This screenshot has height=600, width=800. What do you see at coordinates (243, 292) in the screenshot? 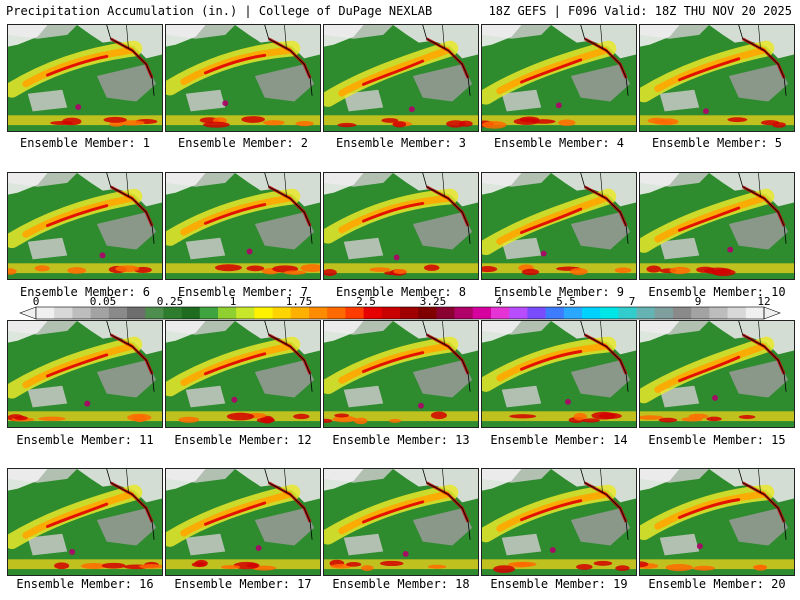
I see `ensemble-member-label: Ensemble Member: 7` at bounding box center [243, 292].